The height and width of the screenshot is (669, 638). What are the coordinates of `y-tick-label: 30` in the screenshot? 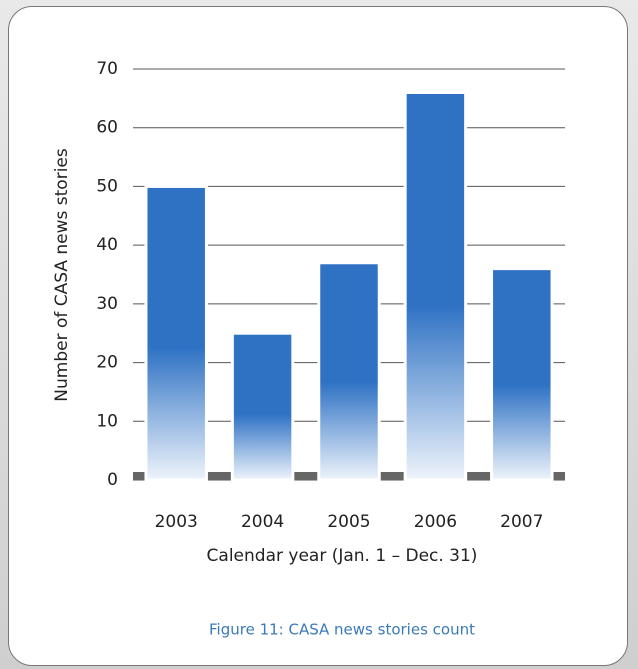 It's located at (107, 304).